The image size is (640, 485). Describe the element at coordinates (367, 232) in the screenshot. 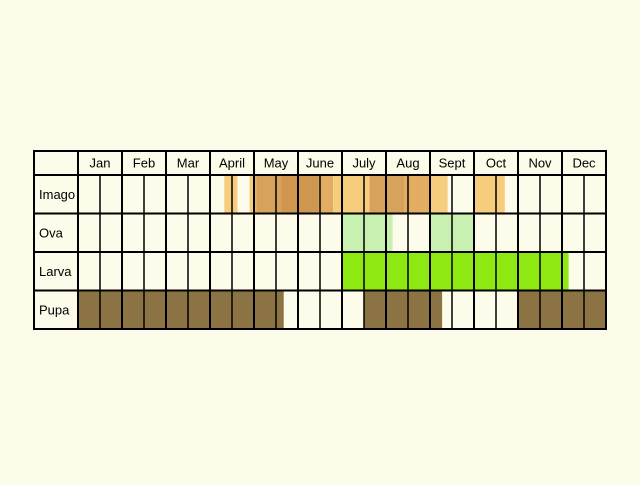

I see `ova-period-bar` at that location.